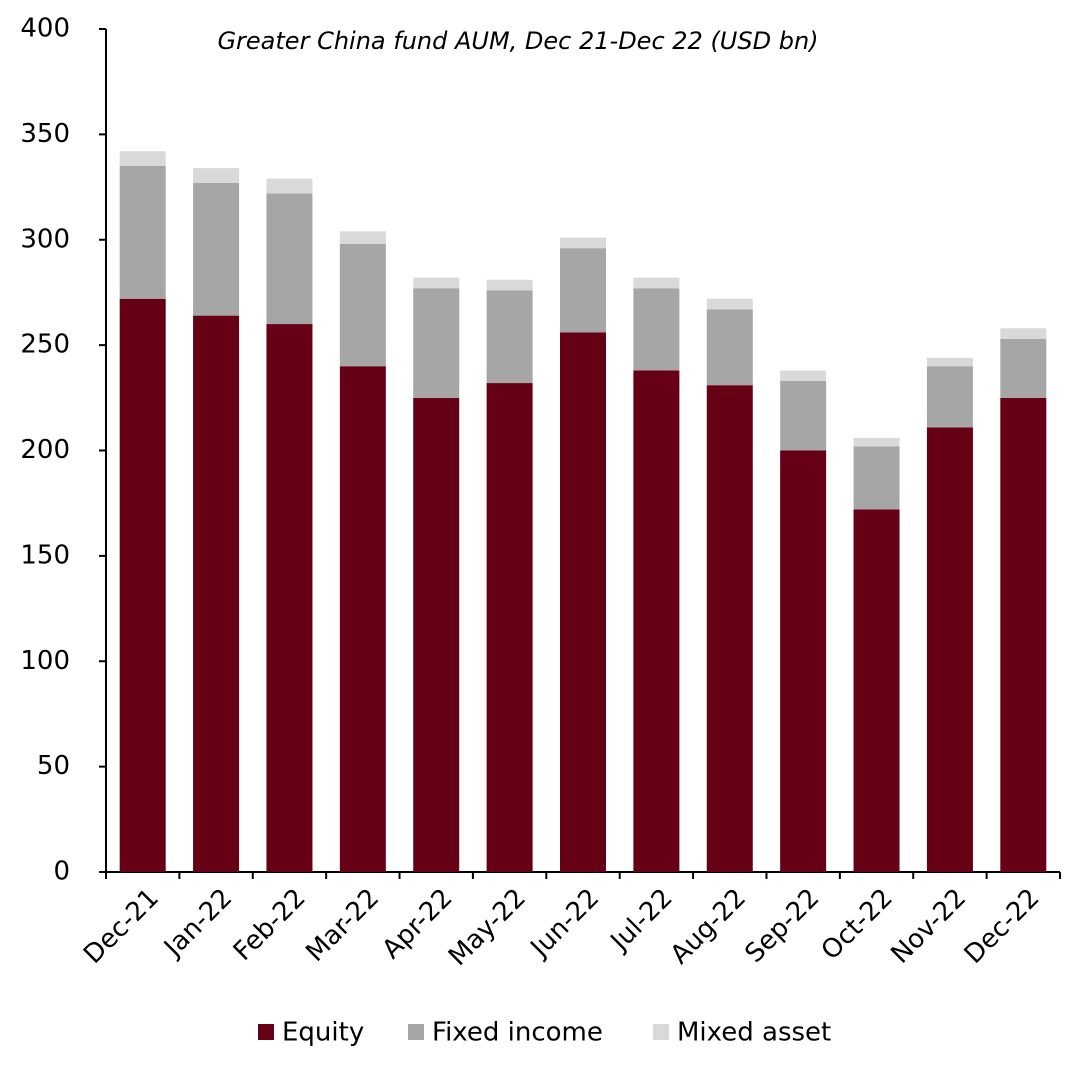  What do you see at coordinates (270, 925) in the screenshot?
I see `x-tick-label: Feb-22` at bounding box center [270, 925].